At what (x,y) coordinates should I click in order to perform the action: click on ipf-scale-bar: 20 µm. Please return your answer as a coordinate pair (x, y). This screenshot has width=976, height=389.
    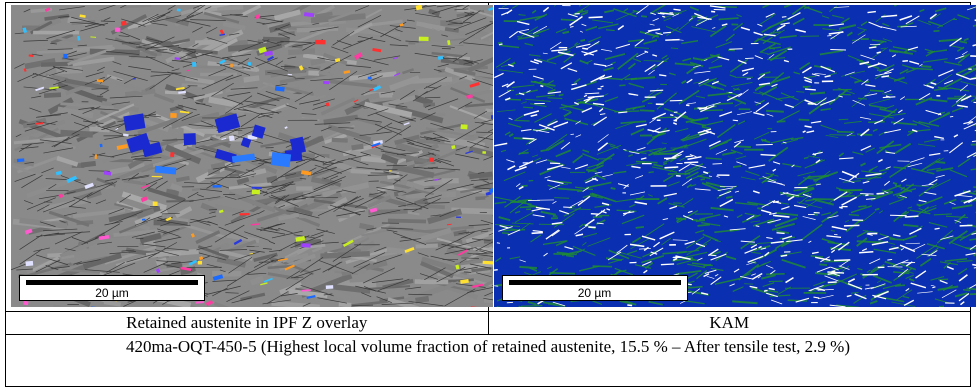
    Looking at the image, I should click on (112, 288).